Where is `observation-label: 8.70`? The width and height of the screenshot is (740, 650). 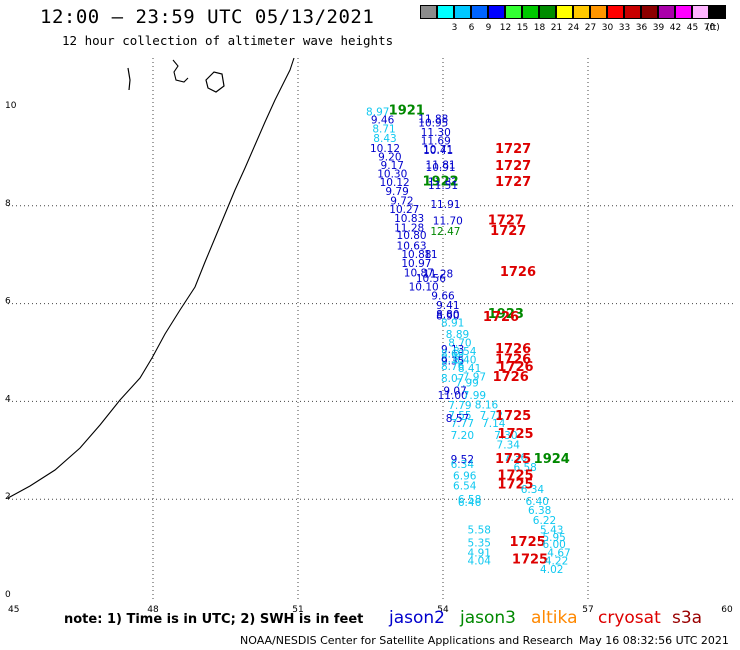 observation-label: 8.70 is located at coordinates (459, 344).